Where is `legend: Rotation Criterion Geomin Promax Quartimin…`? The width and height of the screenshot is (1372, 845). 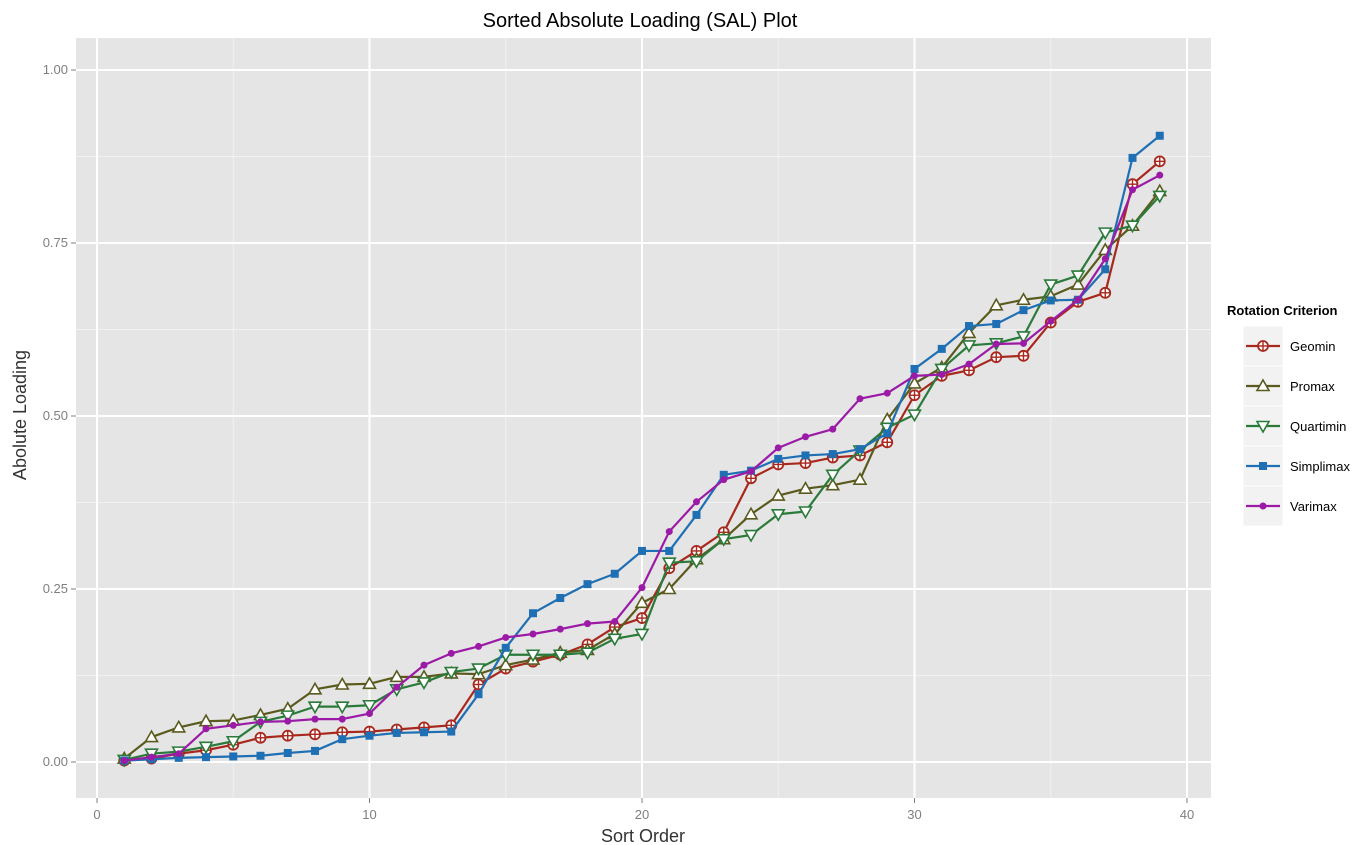 legend: Rotation Criterion Geomin Promax Quartimin… is located at coordinates (1288, 415).